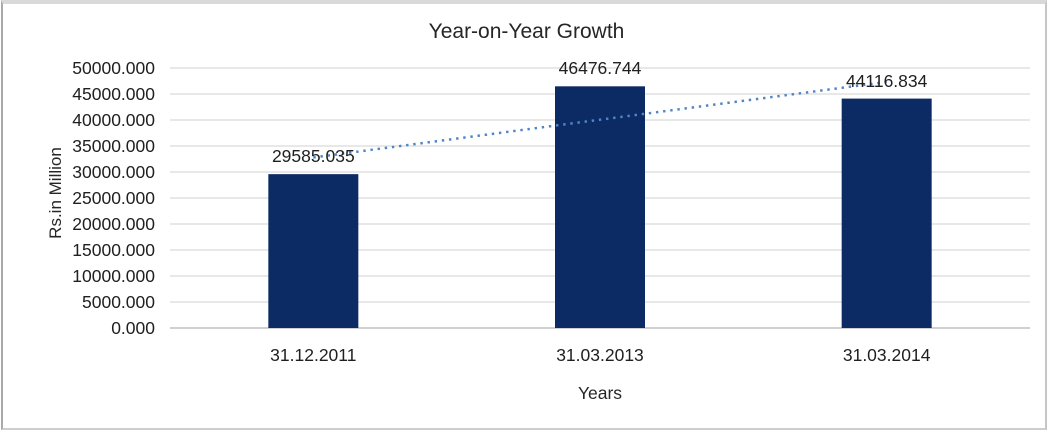 The image size is (1053, 432). I want to click on y-tick-label: 25000.000, so click(113, 198).